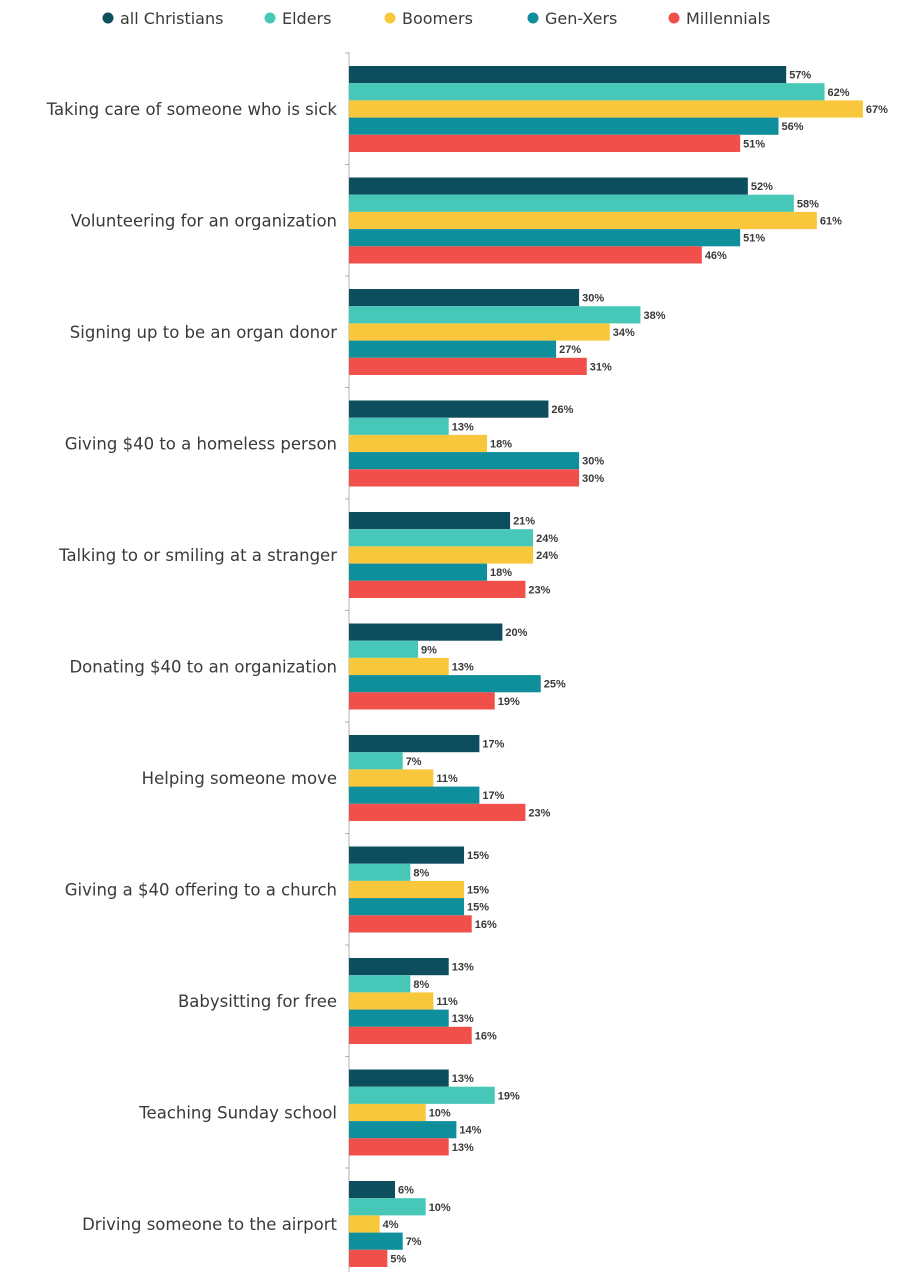  I want to click on value-label-gen-xers-taking-care-of-someone-who-is-sick: 56%, so click(793, 127).